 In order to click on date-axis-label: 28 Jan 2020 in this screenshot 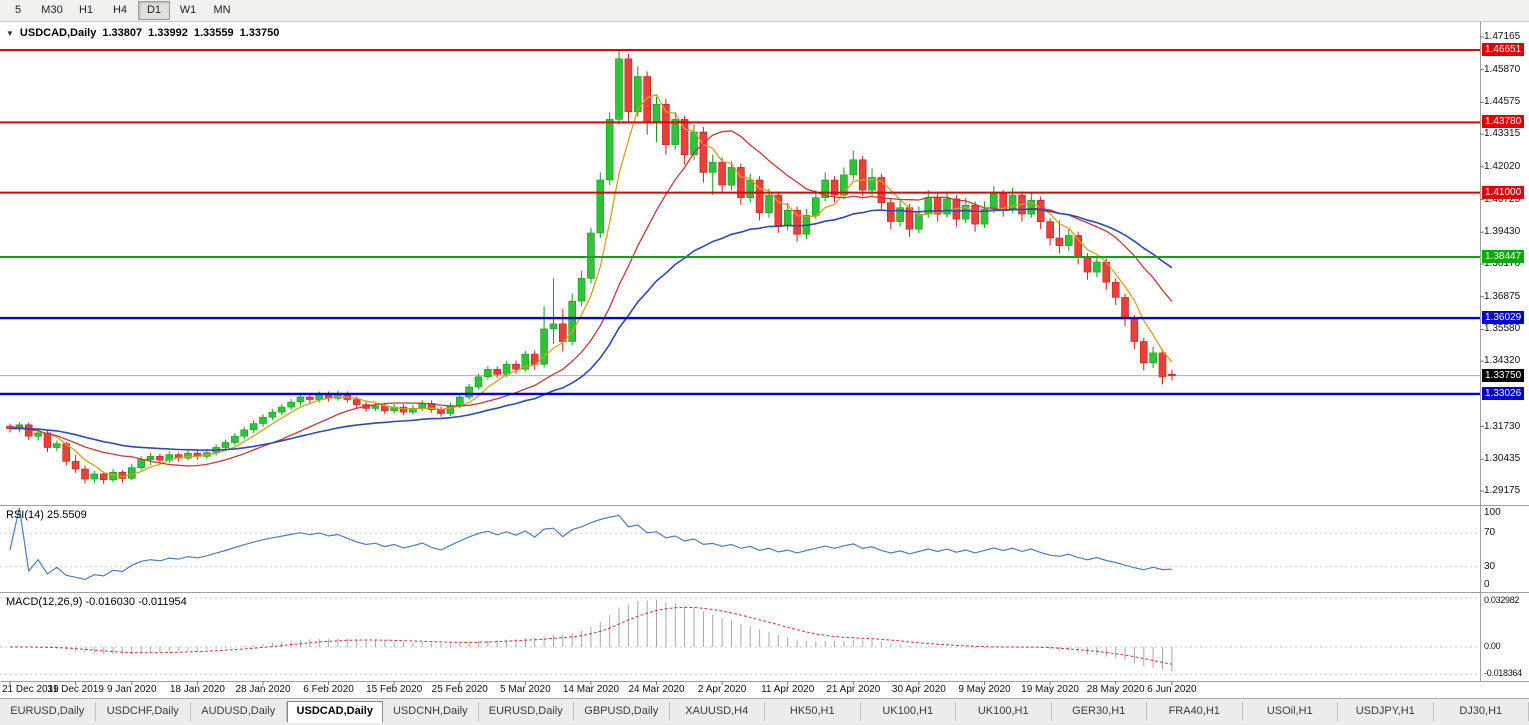, I will do `click(263, 689)`.